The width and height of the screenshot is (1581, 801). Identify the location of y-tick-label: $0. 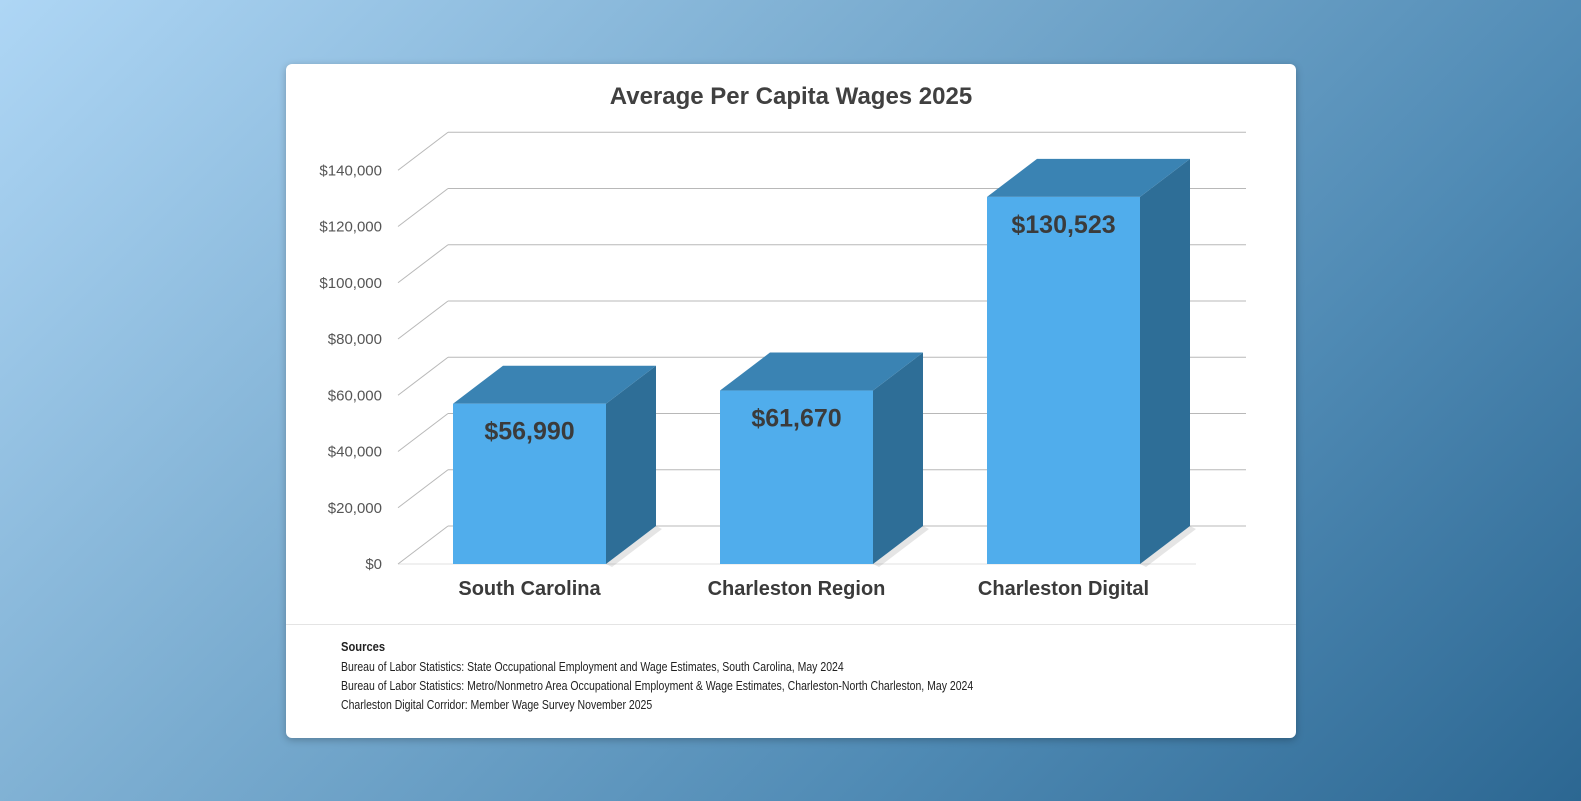
(373, 564).